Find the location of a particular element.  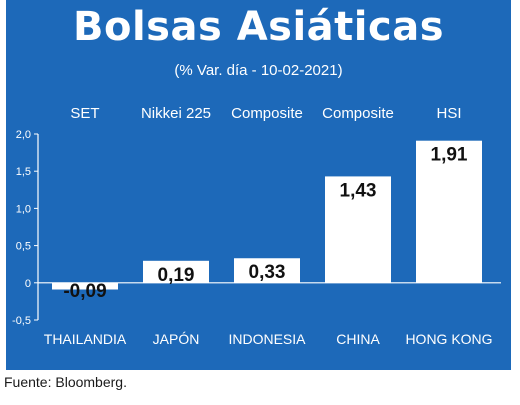

bar-value-label: 0,33 is located at coordinates (267, 272).